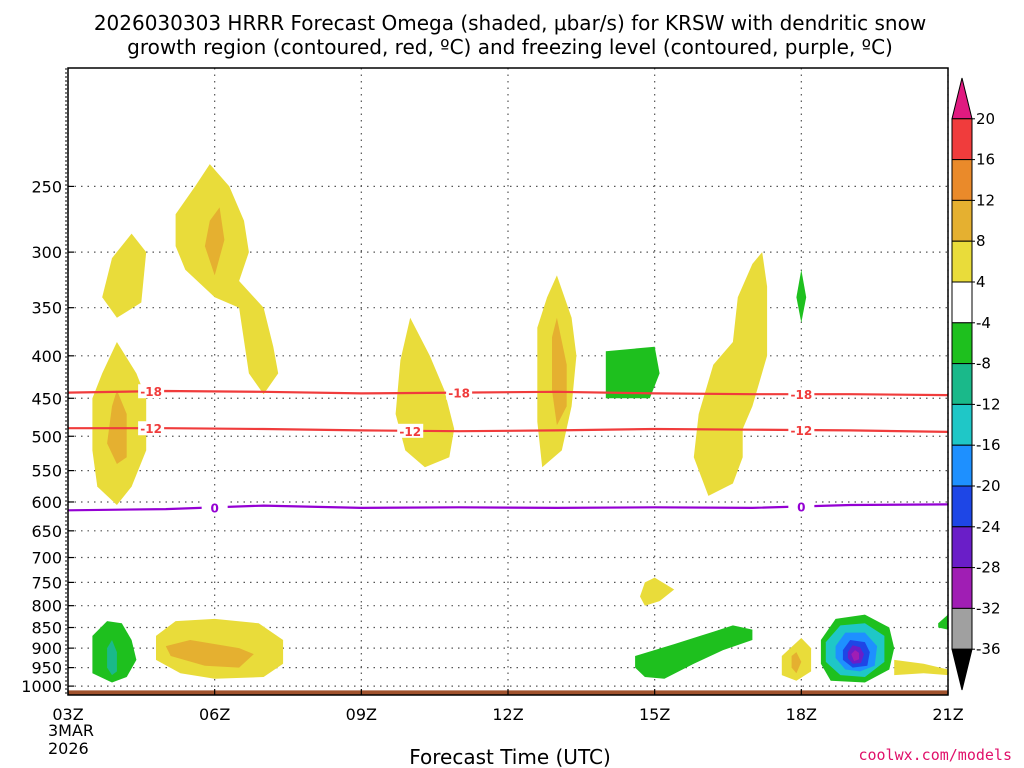  Describe the element at coordinates (988, 527) in the screenshot. I see `colorbar-label-11: -24` at that location.